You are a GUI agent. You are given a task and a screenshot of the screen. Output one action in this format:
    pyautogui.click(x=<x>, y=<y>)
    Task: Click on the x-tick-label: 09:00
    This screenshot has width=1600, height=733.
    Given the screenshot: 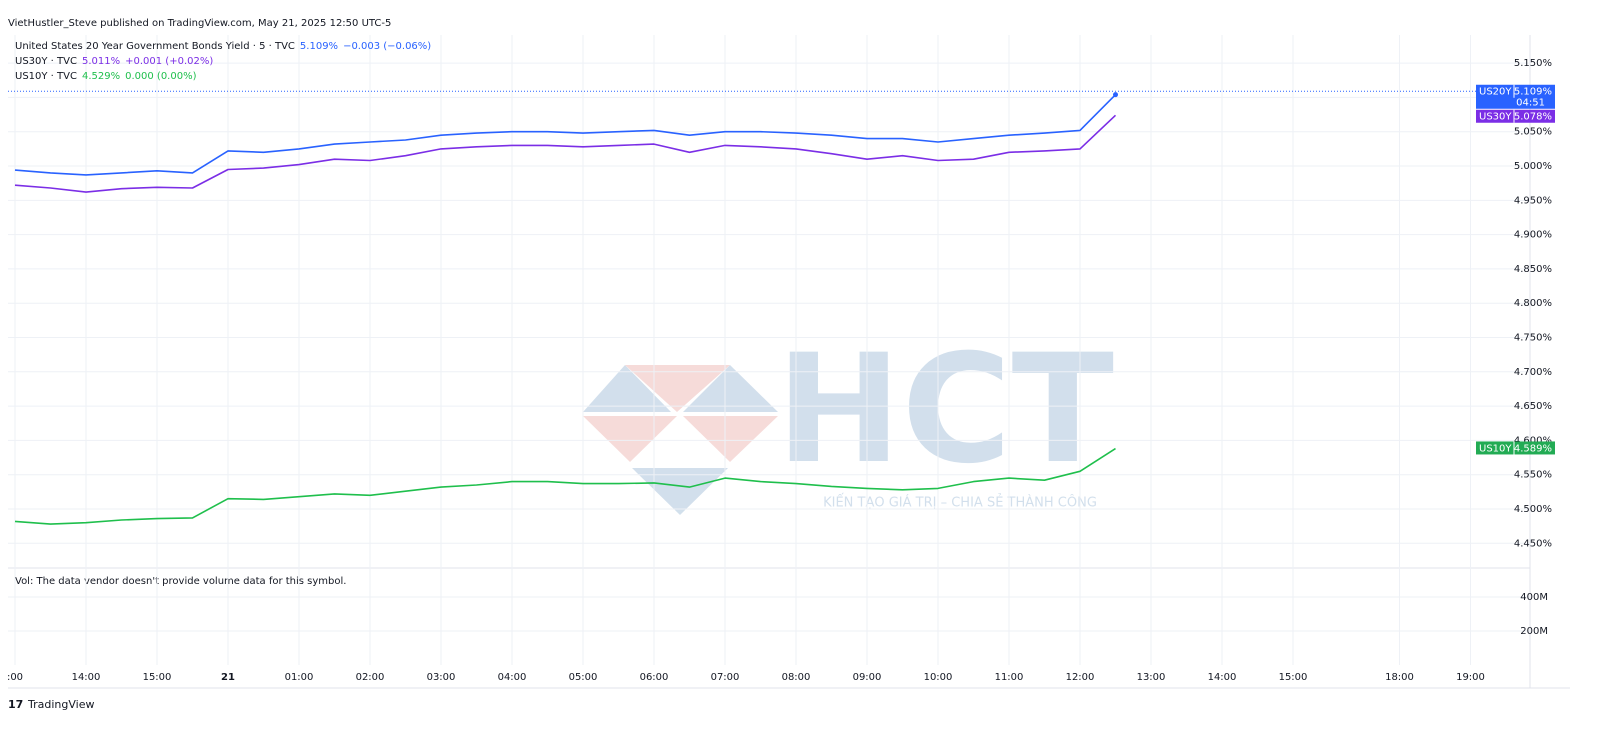 What is the action you would take?
    pyautogui.click(x=867, y=677)
    